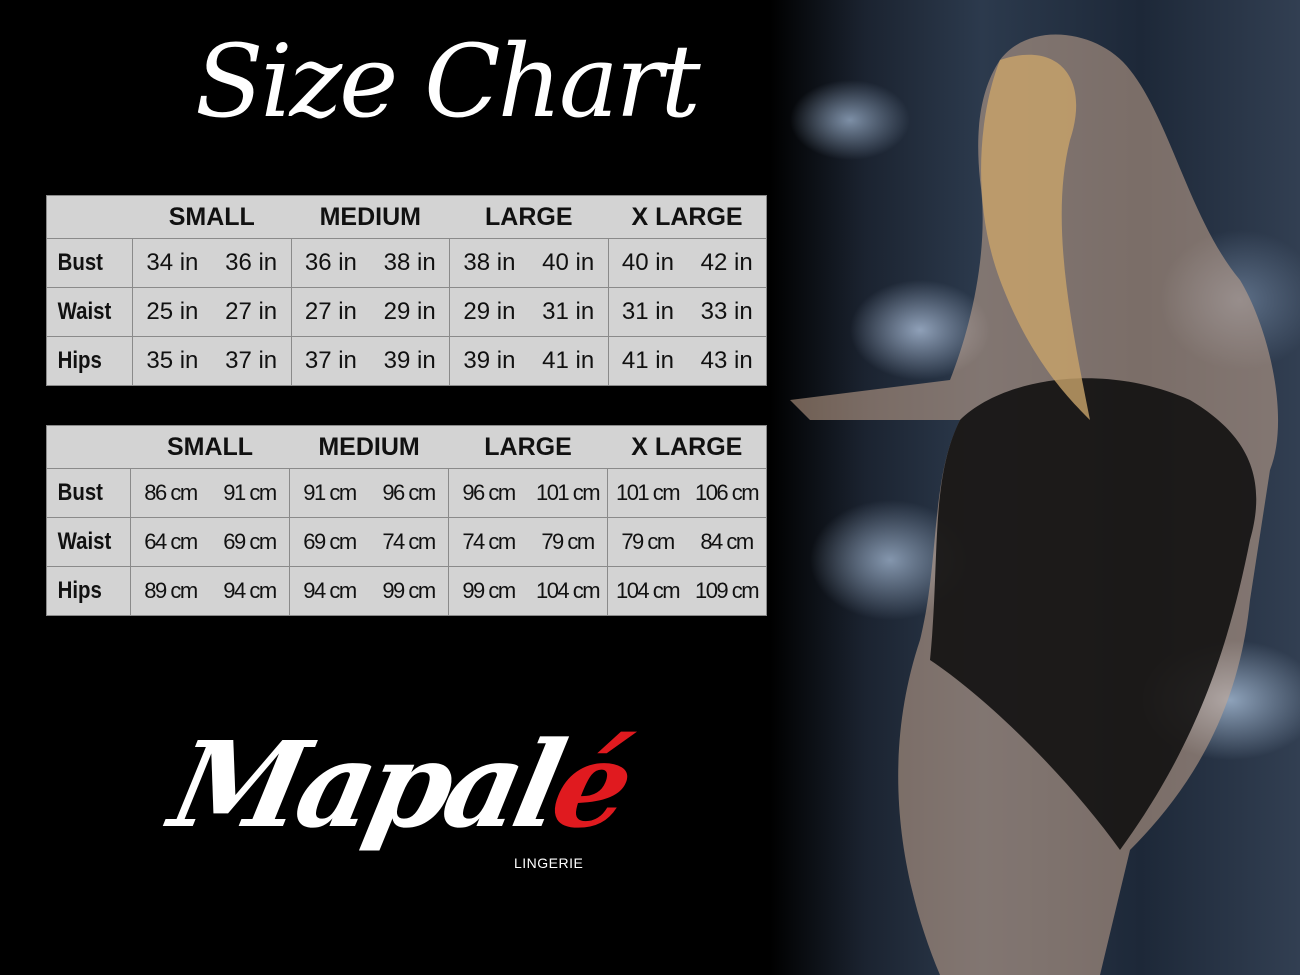 Image resolution: width=1300 pixels, height=975 pixels. Describe the element at coordinates (448, 81) in the screenshot. I see `page-title: Size Chart` at that location.